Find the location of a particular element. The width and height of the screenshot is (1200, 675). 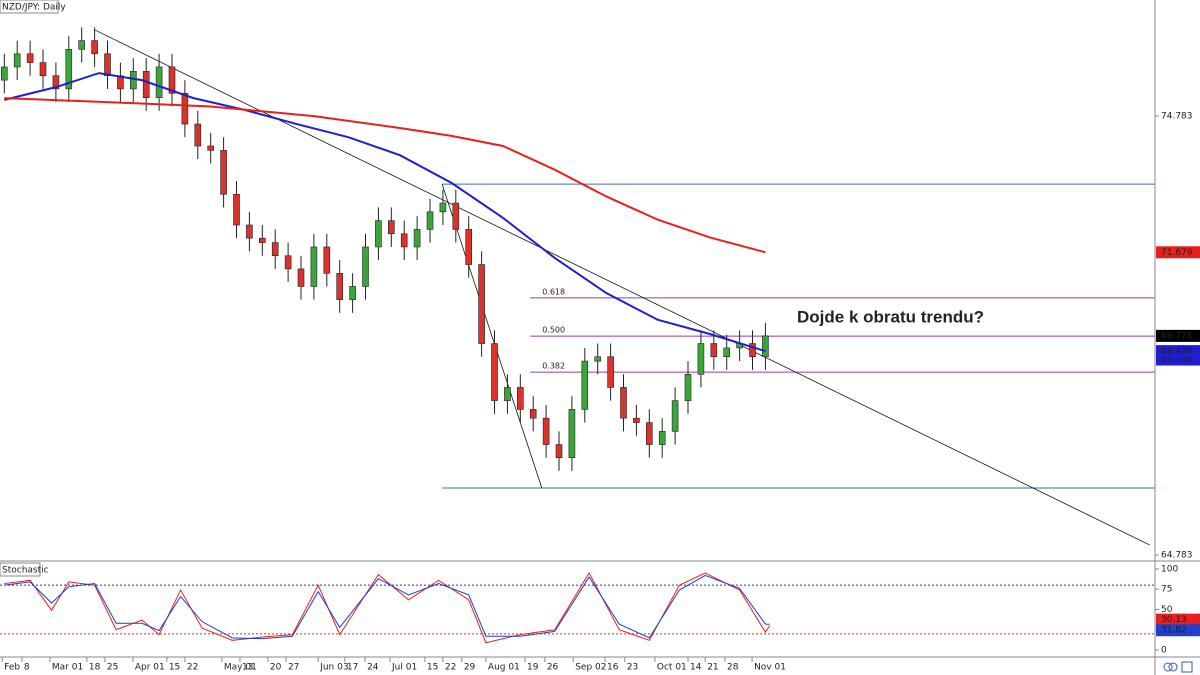

x-tick-label: 8 is located at coordinates (27, 668).